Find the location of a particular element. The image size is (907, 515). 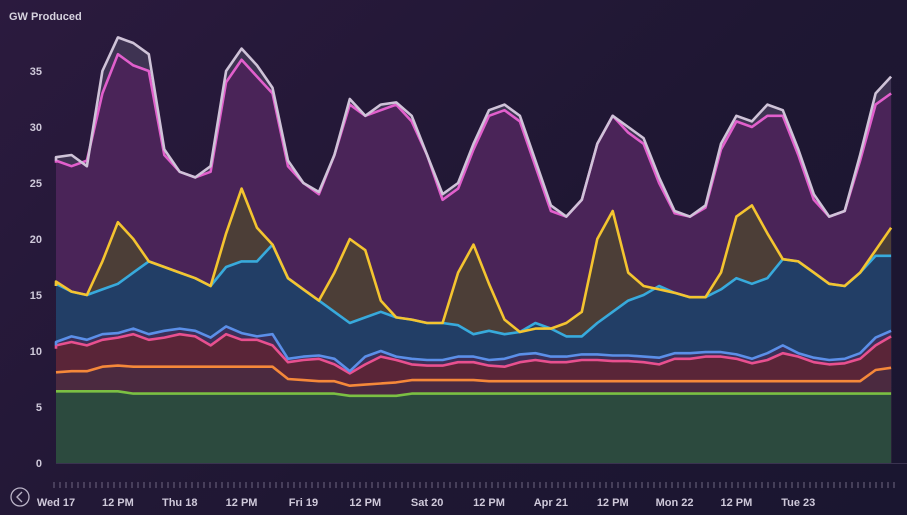

y-tick-label: 30 is located at coordinates (36, 128).